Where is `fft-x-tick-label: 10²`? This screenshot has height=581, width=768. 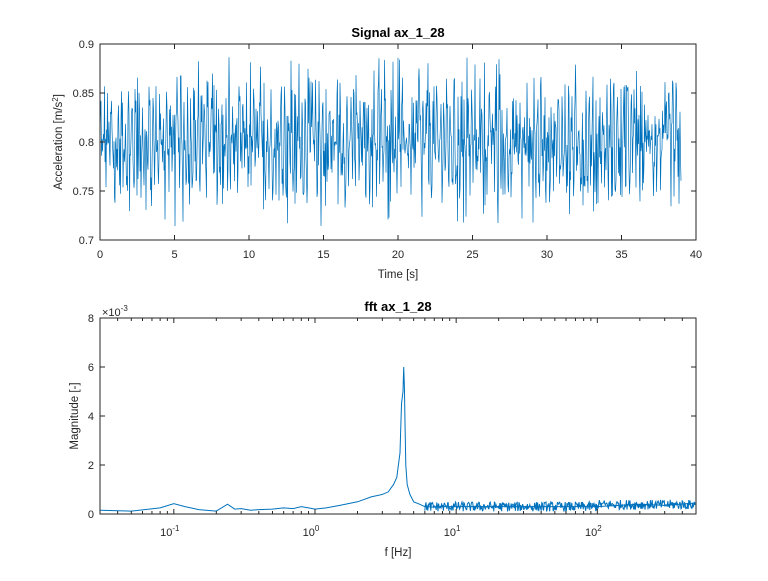
fft-x-tick-label: 10² is located at coordinates (593, 531).